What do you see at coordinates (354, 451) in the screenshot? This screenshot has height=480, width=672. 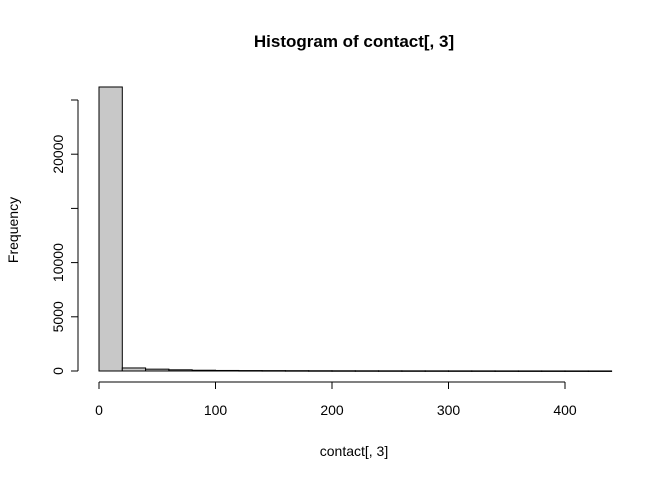 I see `x-axis-label: contact[, 3]` at bounding box center [354, 451].